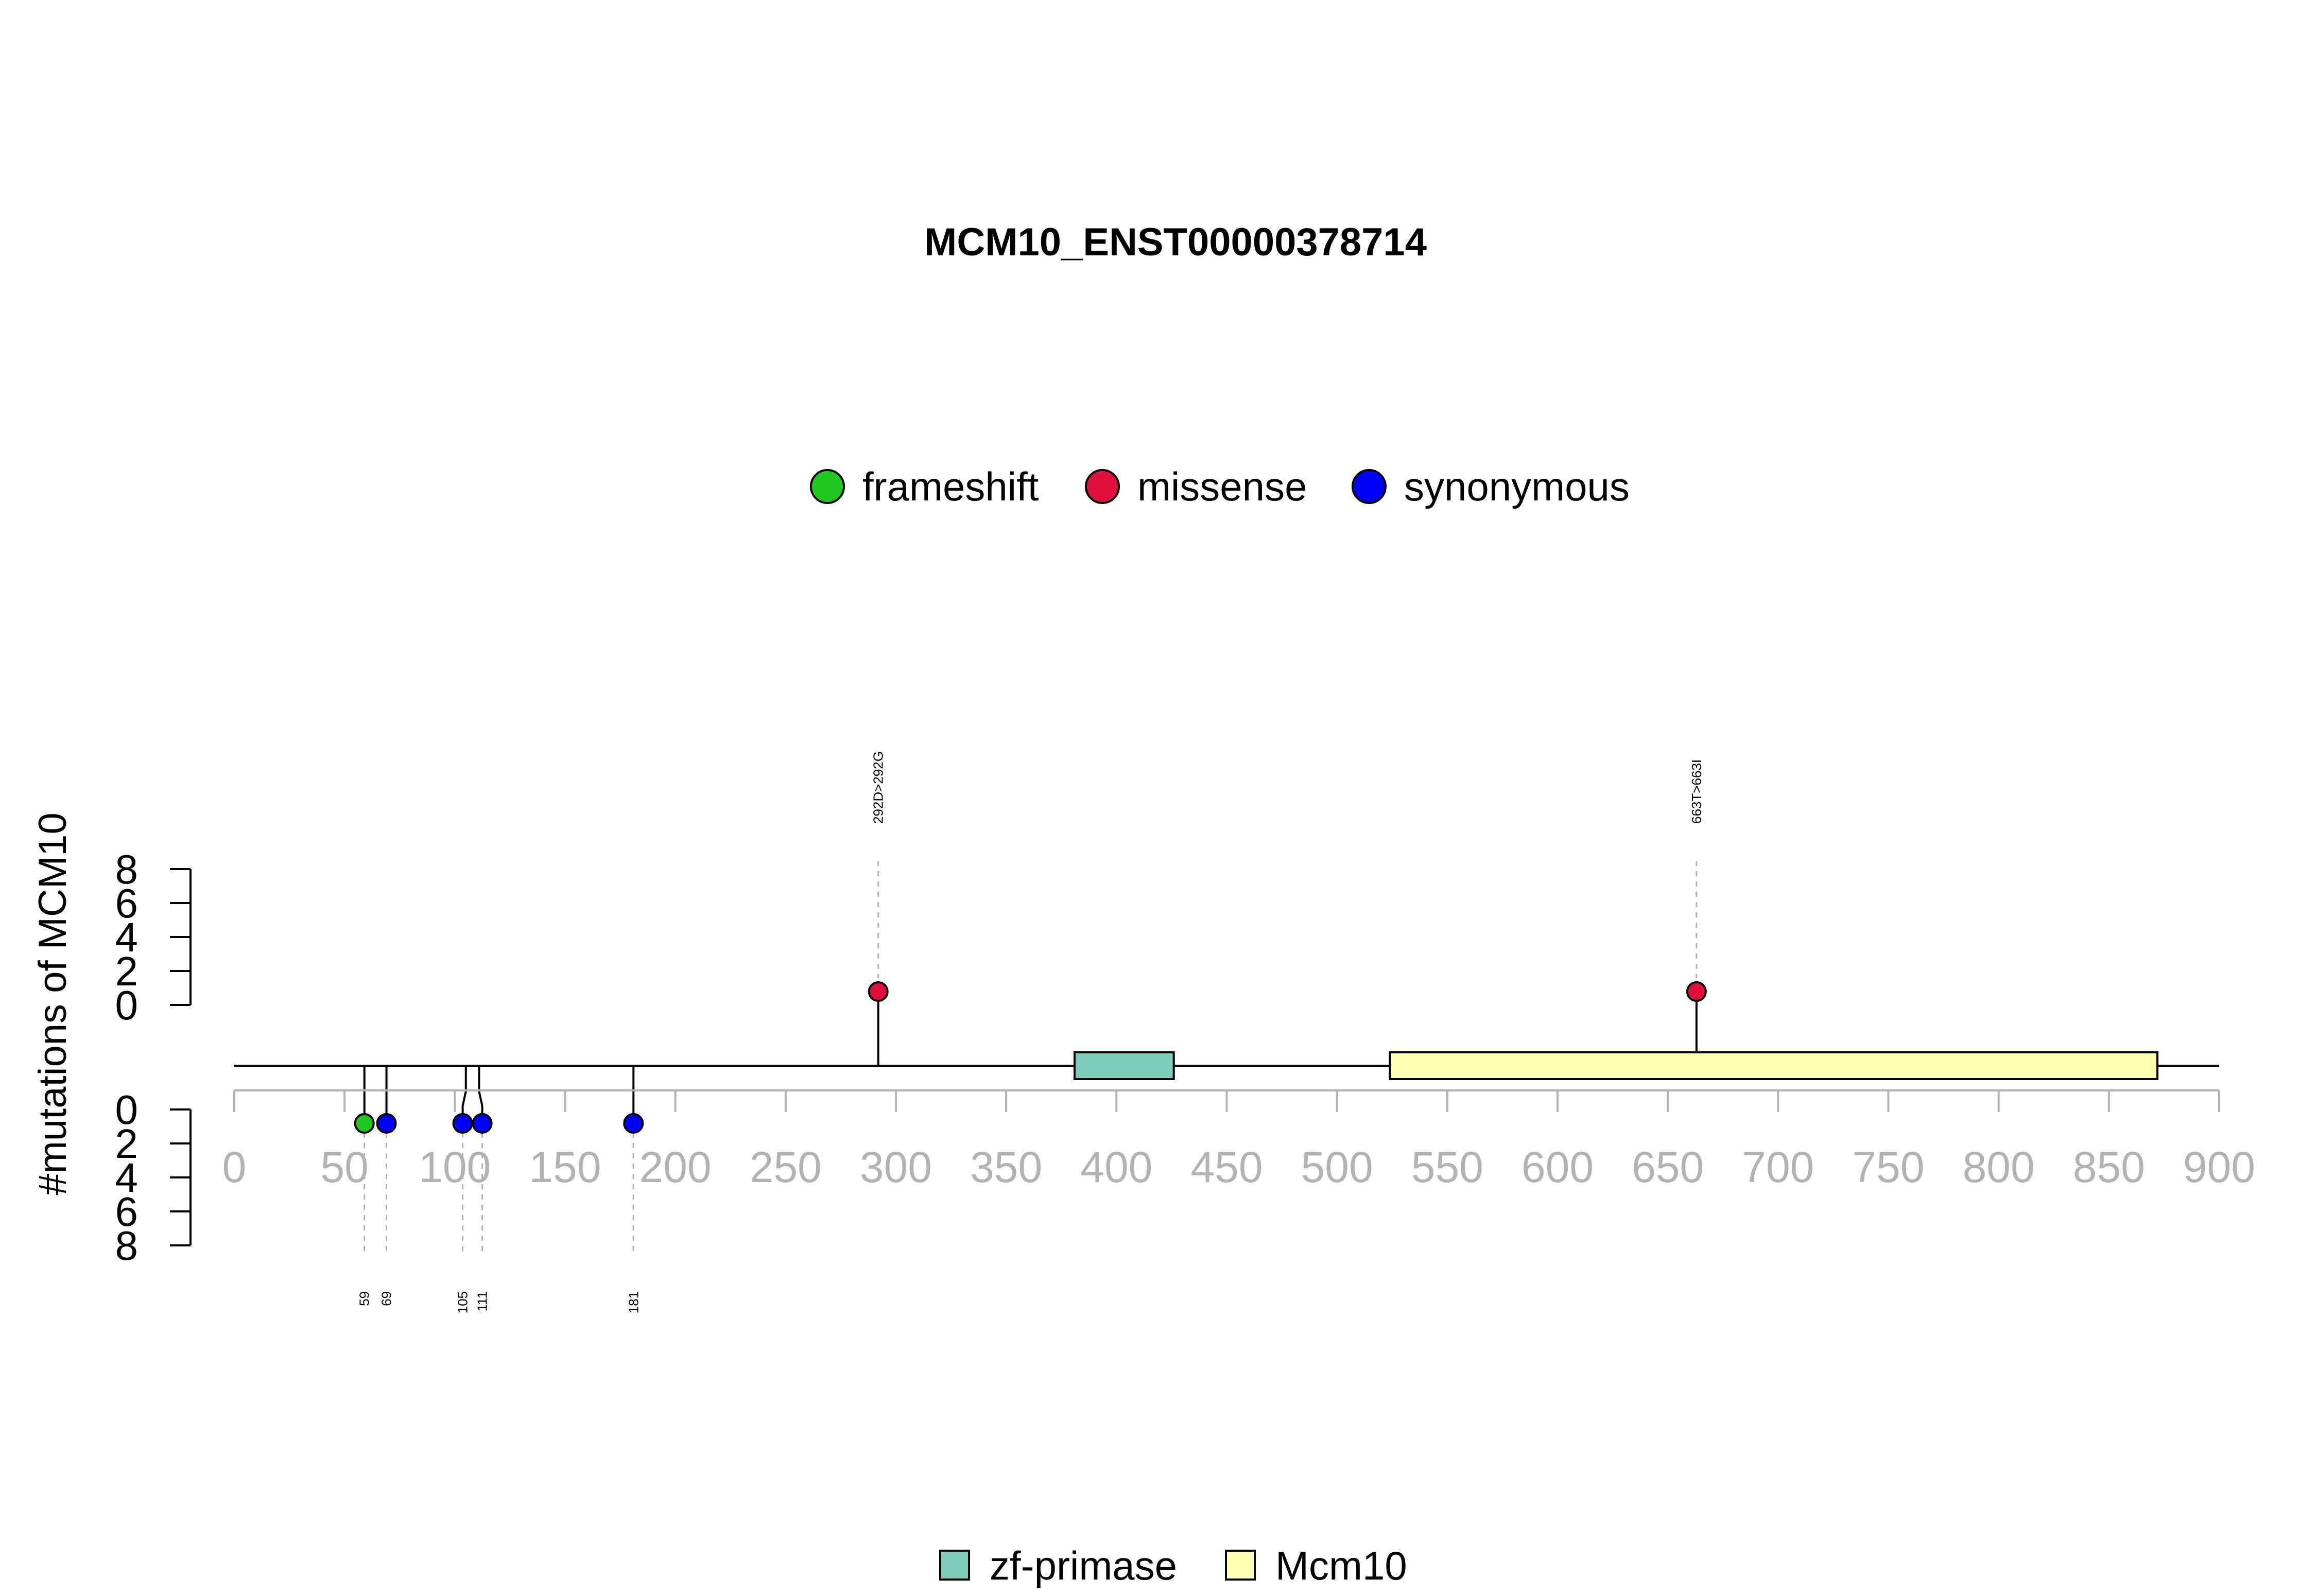 Image resolution: width=2317 pixels, height=1596 pixels. What do you see at coordinates (1124, 1065) in the screenshot?
I see `domain-zf-primase` at bounding box center [1124, 1065].